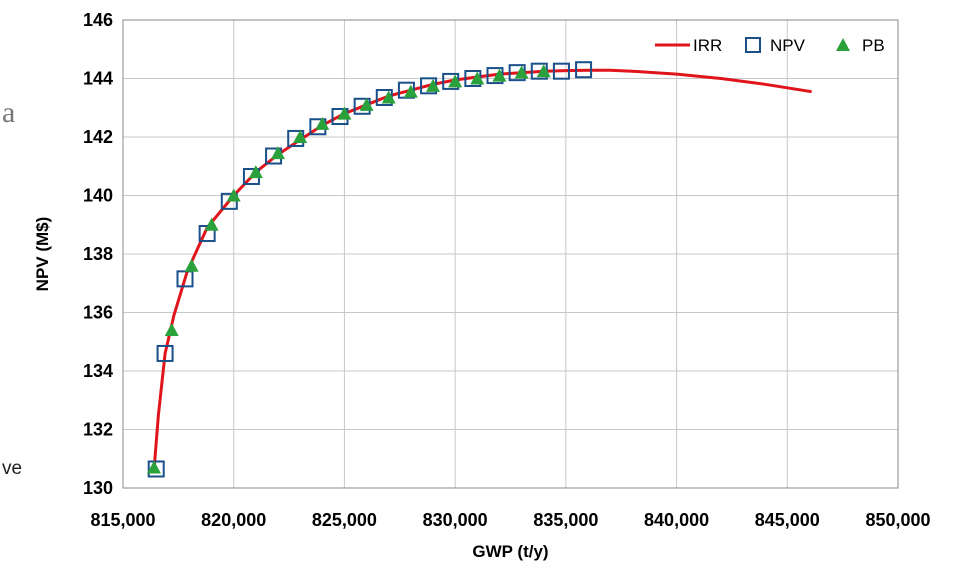 The height and width of the screenshot is (570, 958). What do you see at coordinates (843, 44) in the screenshot?
I see `legend-pb-swatch` at bounding box center [843, 44].